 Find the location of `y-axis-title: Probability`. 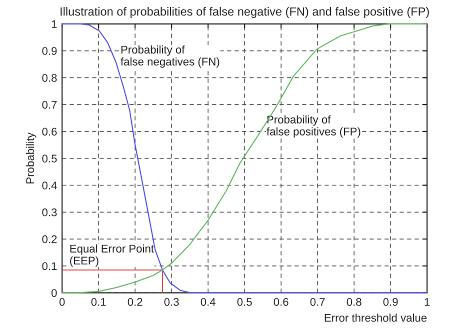

y-axis-title: Probability is located at coordinates (31, 158).